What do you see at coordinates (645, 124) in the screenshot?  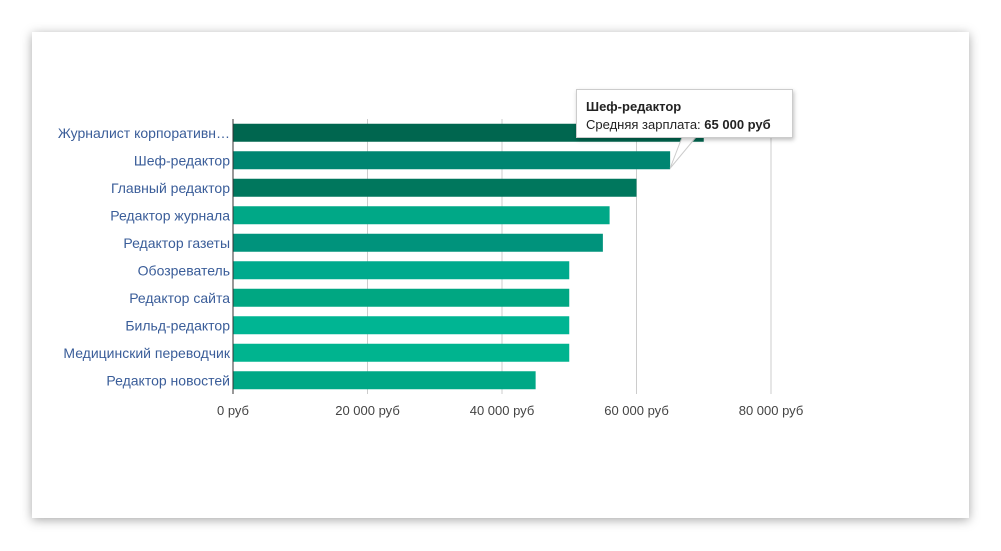 I see `tooltip-label: Средняя зарплата:` at bounding box center [645, 124].